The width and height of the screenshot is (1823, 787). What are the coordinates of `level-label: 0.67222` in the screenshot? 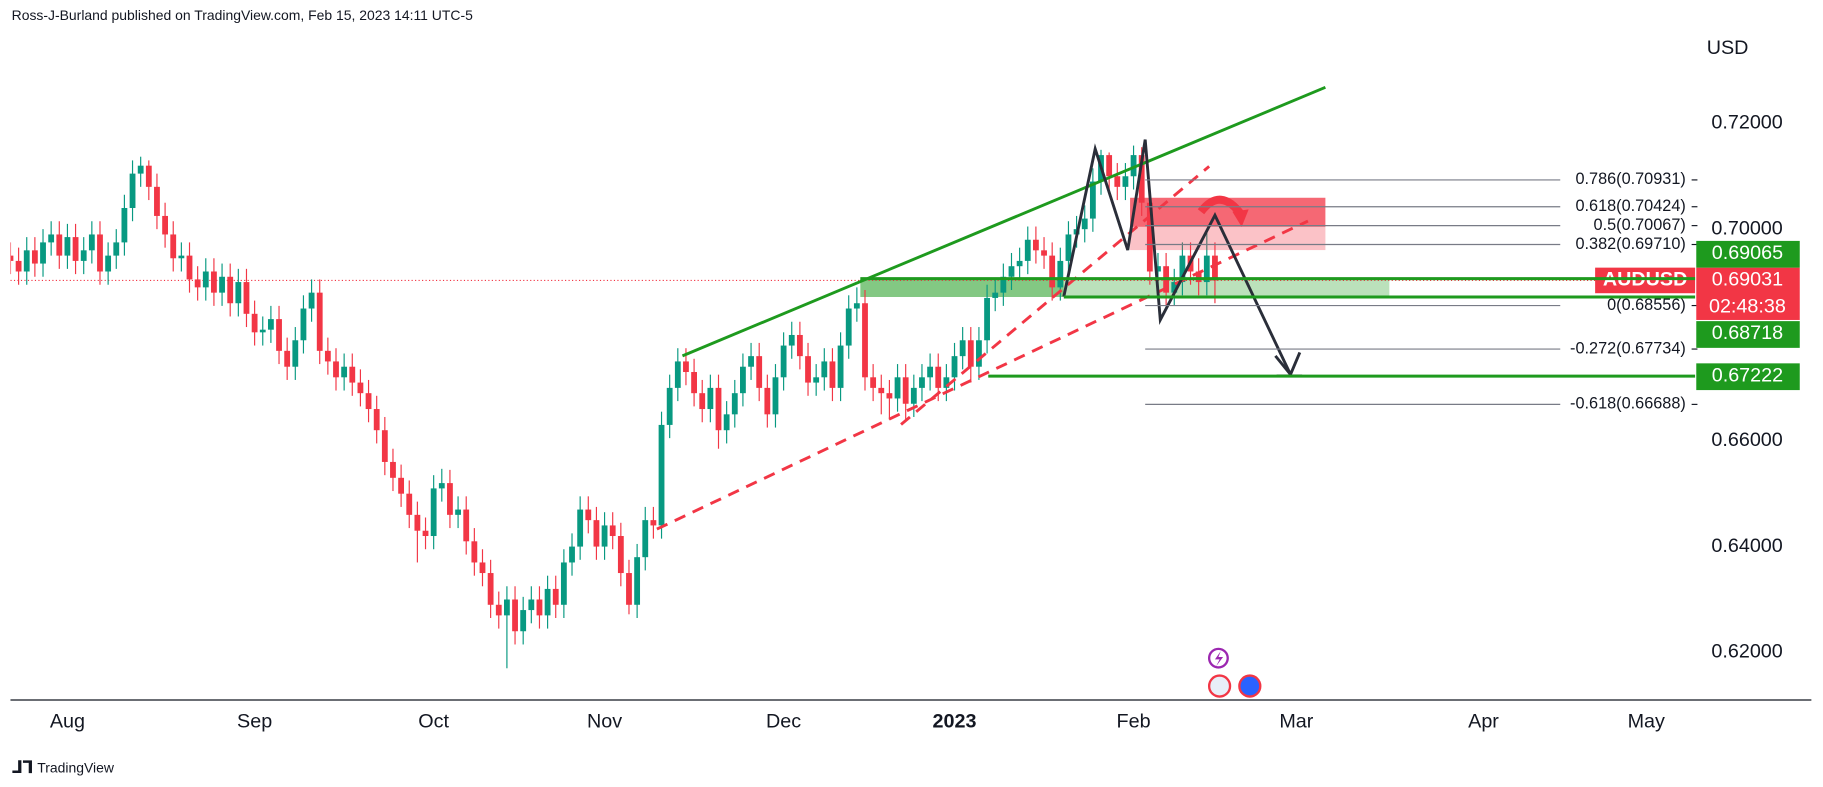 It's located at (1747, 375).